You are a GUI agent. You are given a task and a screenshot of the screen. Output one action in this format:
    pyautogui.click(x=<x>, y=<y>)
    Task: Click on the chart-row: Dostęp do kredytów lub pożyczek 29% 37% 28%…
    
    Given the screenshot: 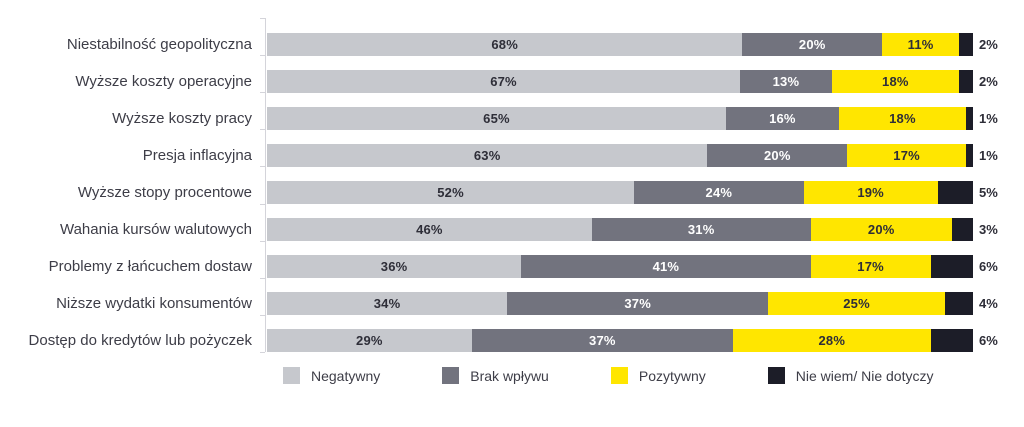 What is the action you would take?
    pyautogui.click(x=512, y=340)
    